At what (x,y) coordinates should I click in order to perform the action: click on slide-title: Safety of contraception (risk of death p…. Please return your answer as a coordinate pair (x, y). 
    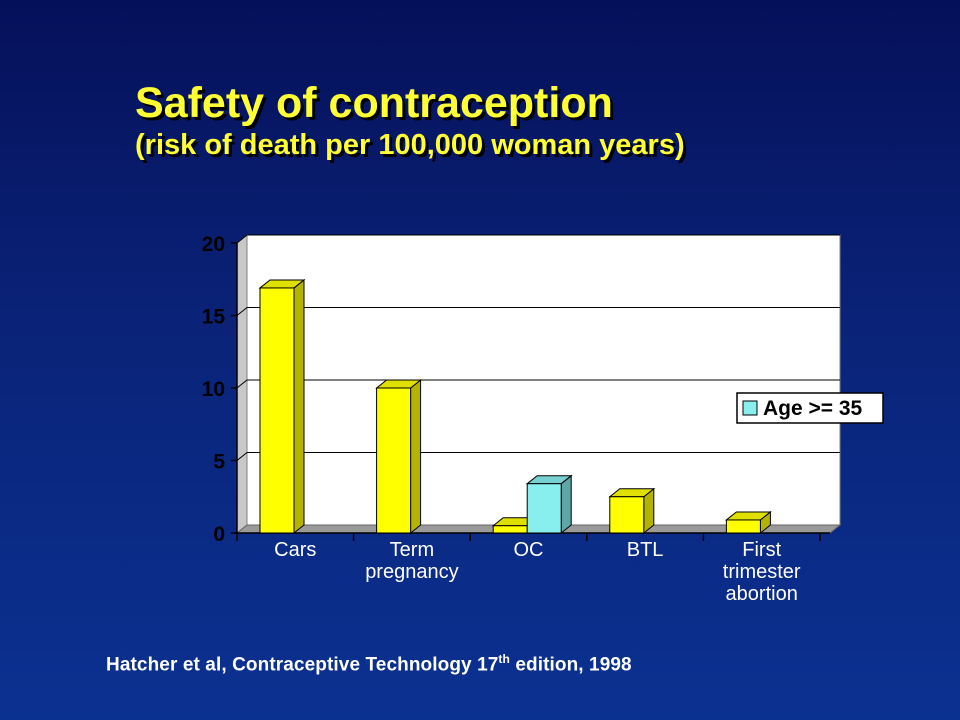
    Looking at the image, I should click on (410, 120).